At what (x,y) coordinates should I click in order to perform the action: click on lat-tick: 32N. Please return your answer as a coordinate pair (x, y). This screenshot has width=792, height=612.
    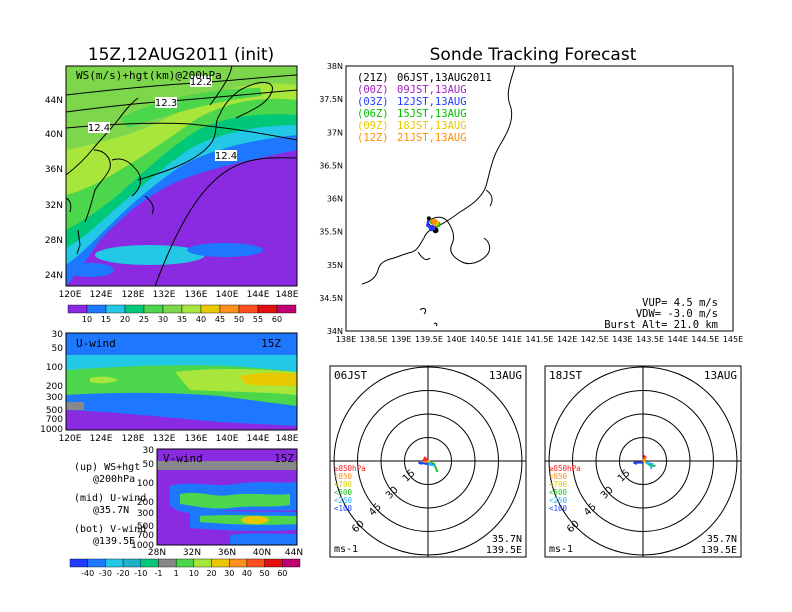
    Looking at the image, I should click on (54, 206).